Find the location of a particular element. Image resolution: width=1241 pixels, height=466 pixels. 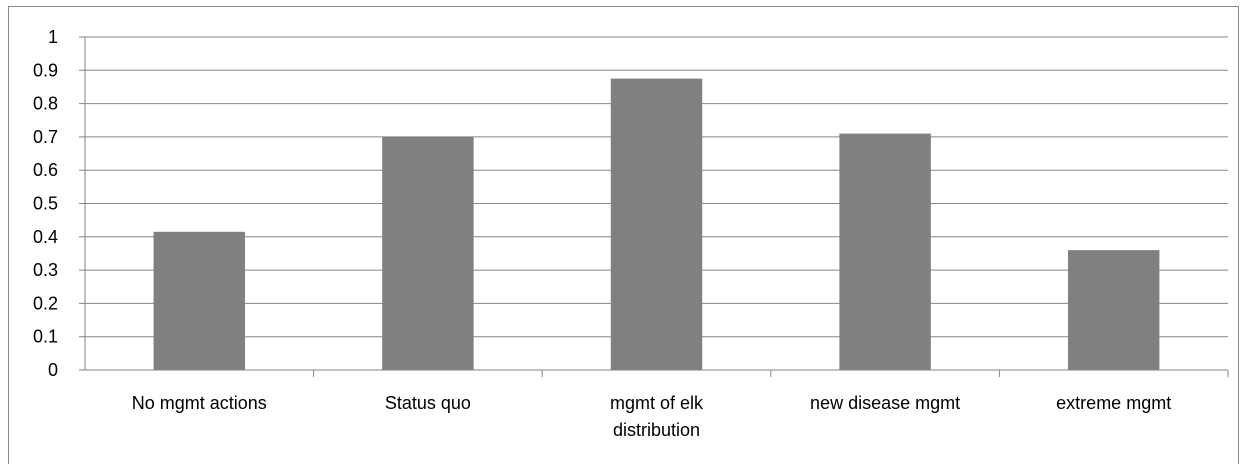

y-tick-label-8: 0.8 is located at coordinates (45, 104).